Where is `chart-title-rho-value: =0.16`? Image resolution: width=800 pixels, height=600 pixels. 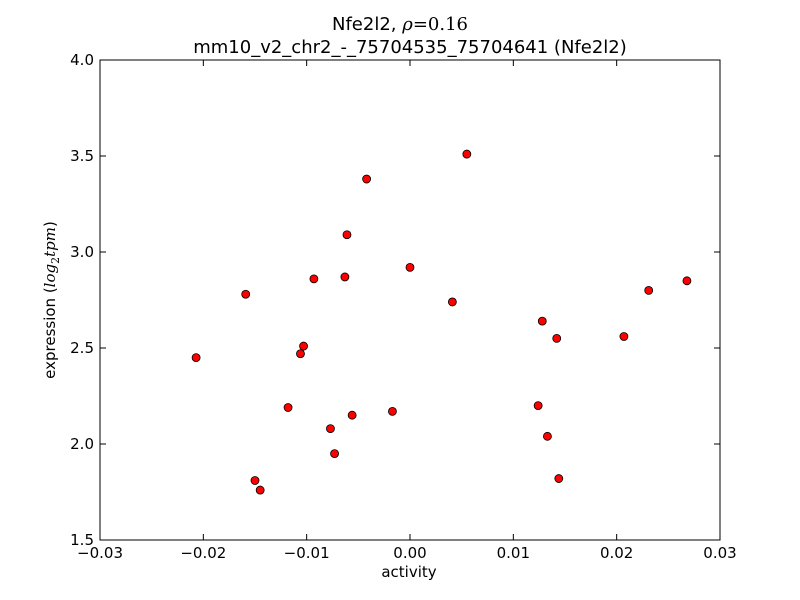 chart-title-rho-value: =0.16 is located at coordinates (440, 24).